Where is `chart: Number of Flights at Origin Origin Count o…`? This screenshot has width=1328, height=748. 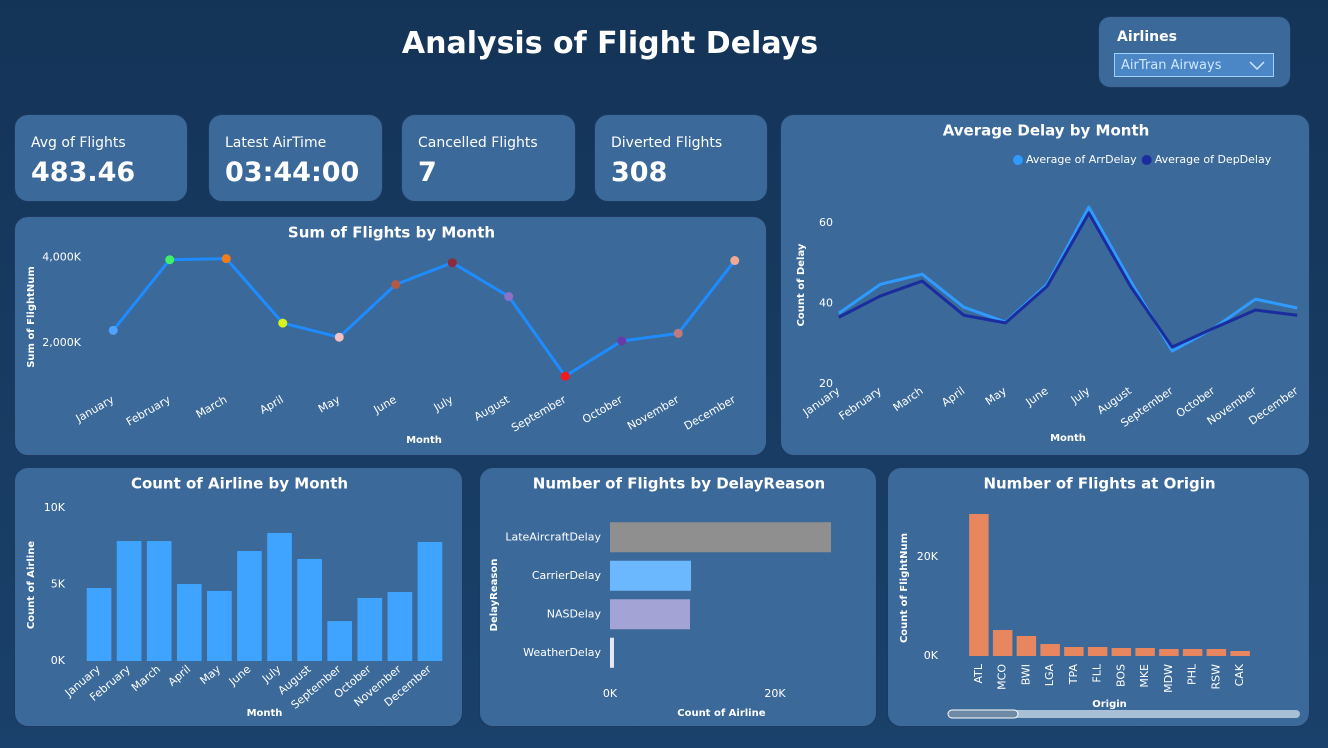 chart: Number of Flights at Origin Origin Count o… is located at coordinates (1099, 597).